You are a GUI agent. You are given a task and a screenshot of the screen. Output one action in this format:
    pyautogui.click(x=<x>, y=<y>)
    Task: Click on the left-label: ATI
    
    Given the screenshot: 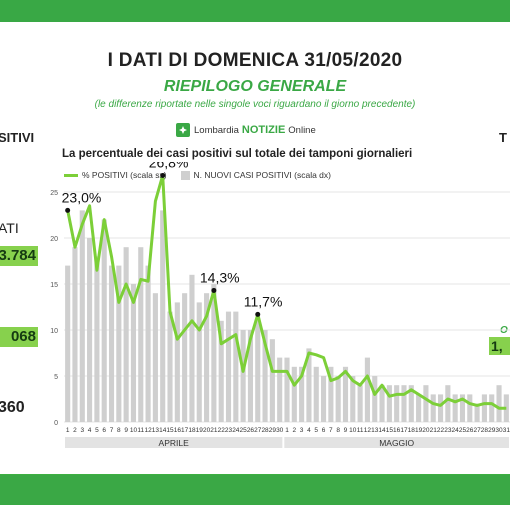 What is the action you would take?
    pyautogui.click(x=9, y=228)
    